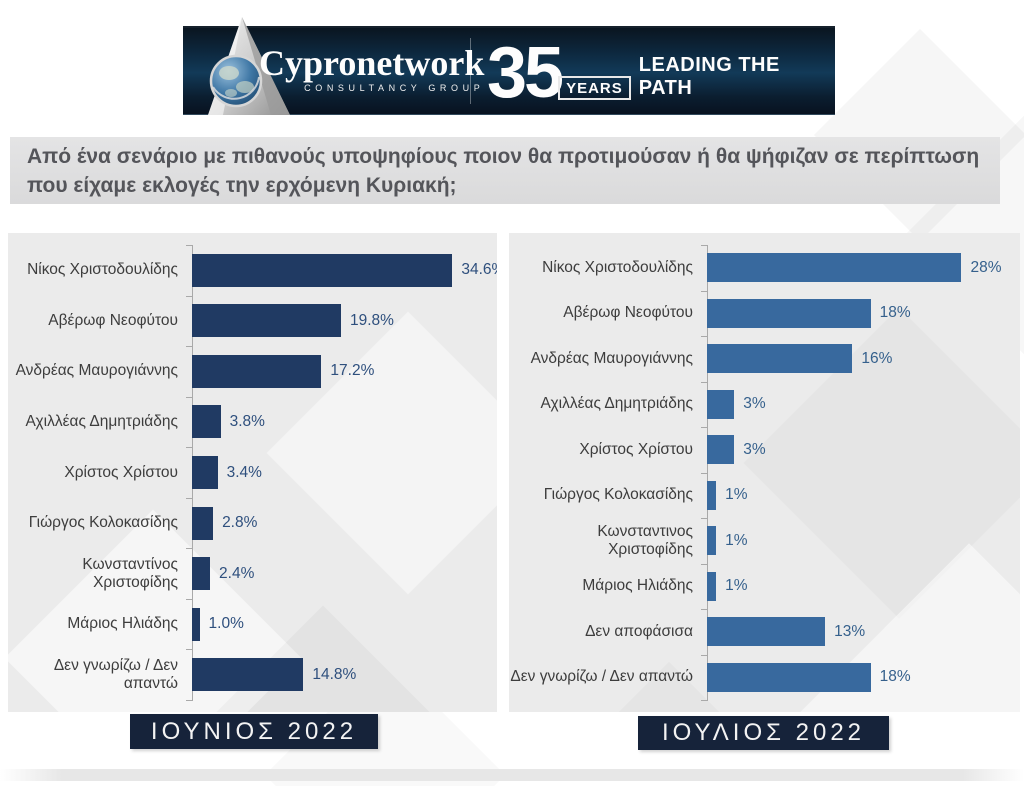 This screenshot has height=786, width=1024. I want to click on brand-subtitle: CONSULTANCY GROUP, so click(394, 88).